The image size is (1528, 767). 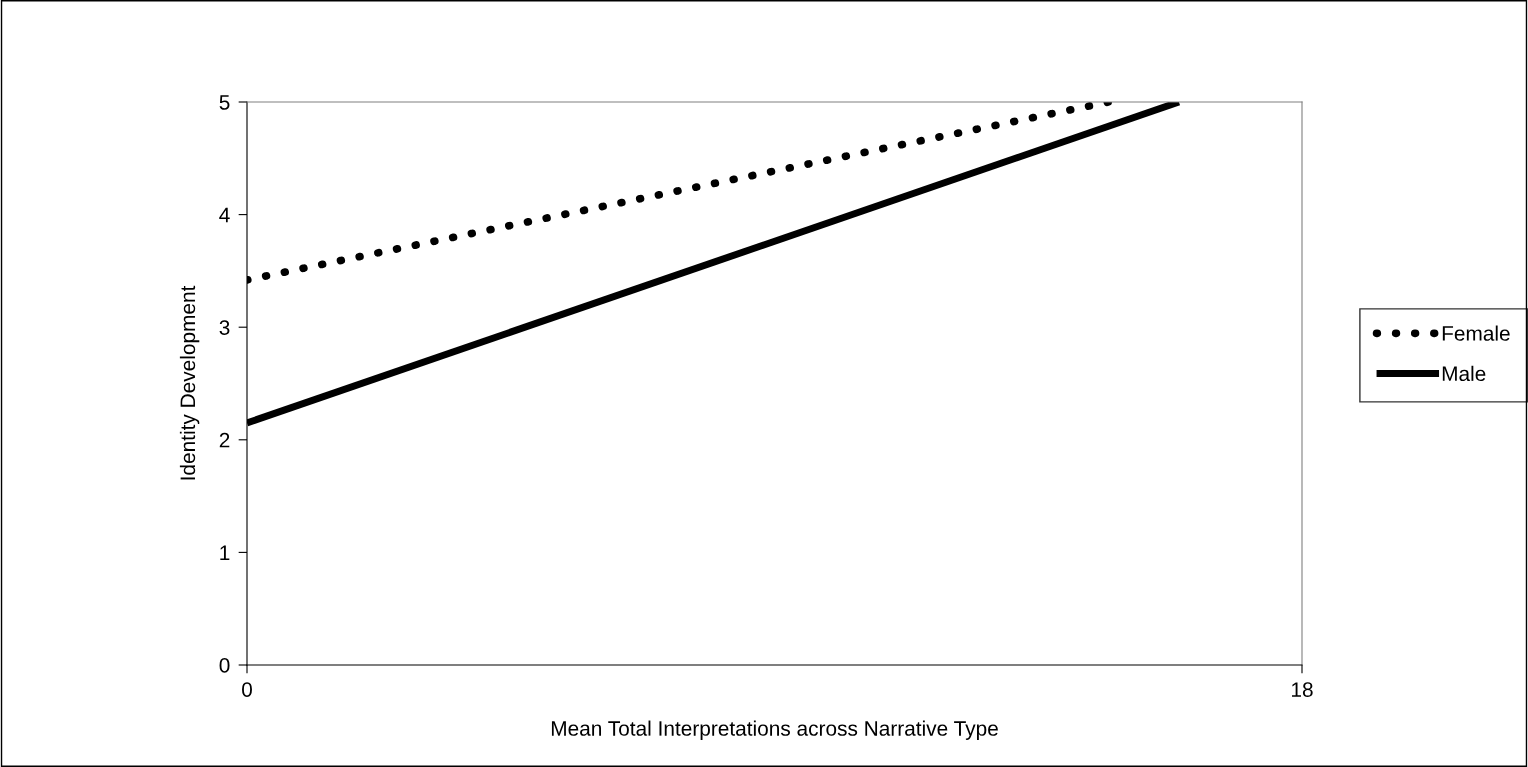 What do you see at coordinates (224, 665) in the screenshot?
I see `y-tick-label: 0` at bounding box center [224, 665].